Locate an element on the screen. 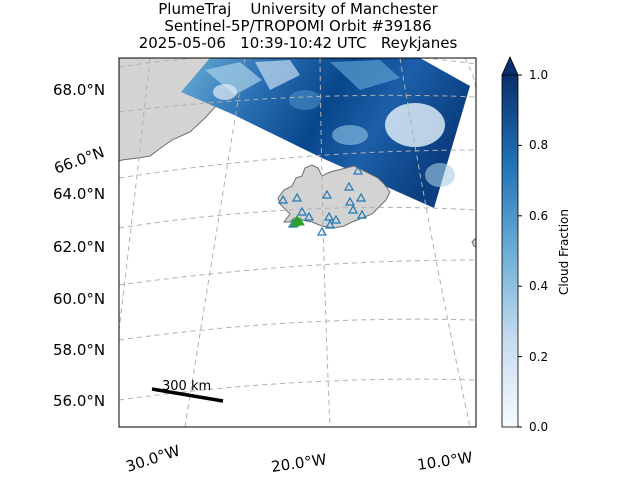 The height and width of the screenshot is (480, 640). colorbar-tick-label: 0.2 is located at coordinates (538, 357).